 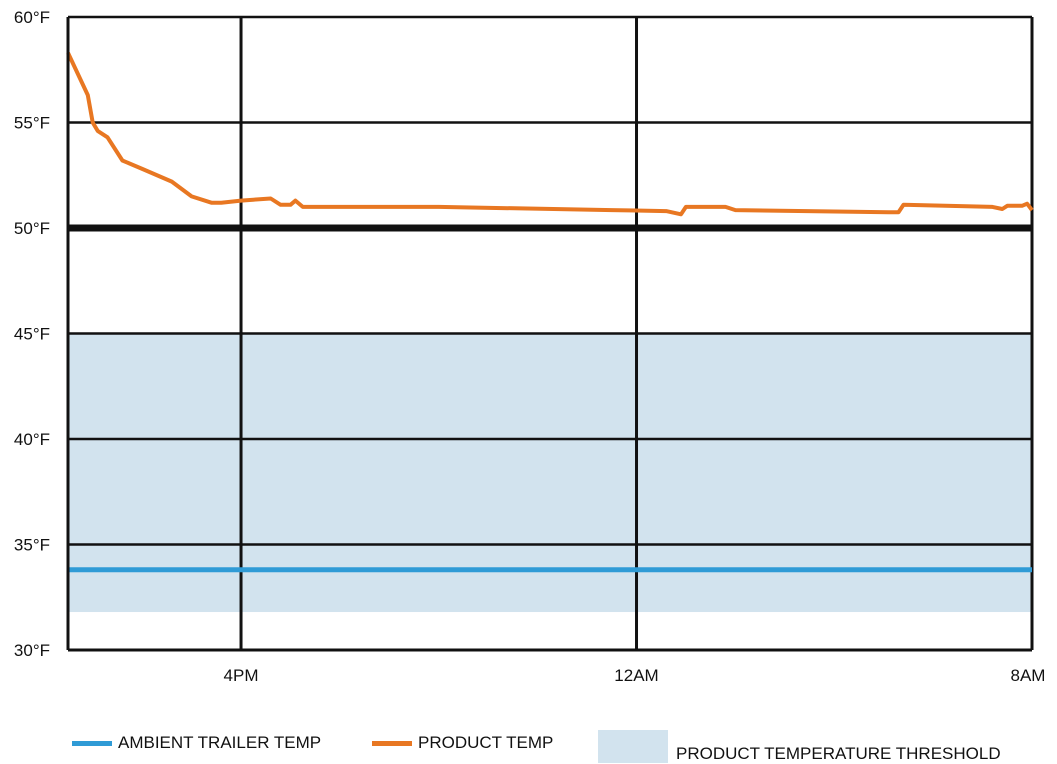 I want to click on legend-item-ambient: AMBIENT TRAILER TEMP, so click(x=196, y=743).